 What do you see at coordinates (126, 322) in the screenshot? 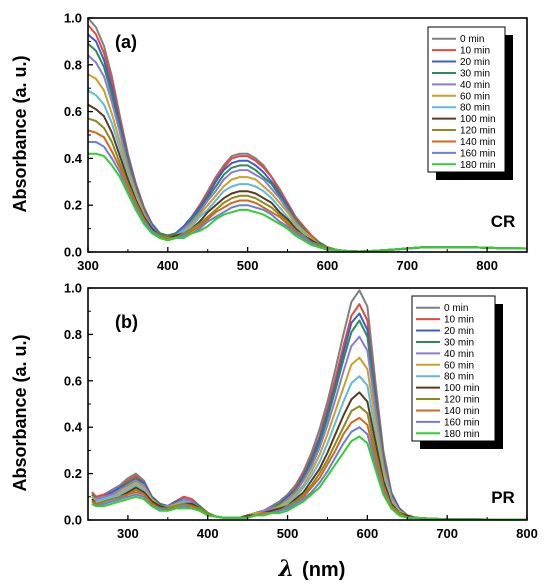
I see `panel-b-panel-label: (b)` at bounding box center [126, 322].